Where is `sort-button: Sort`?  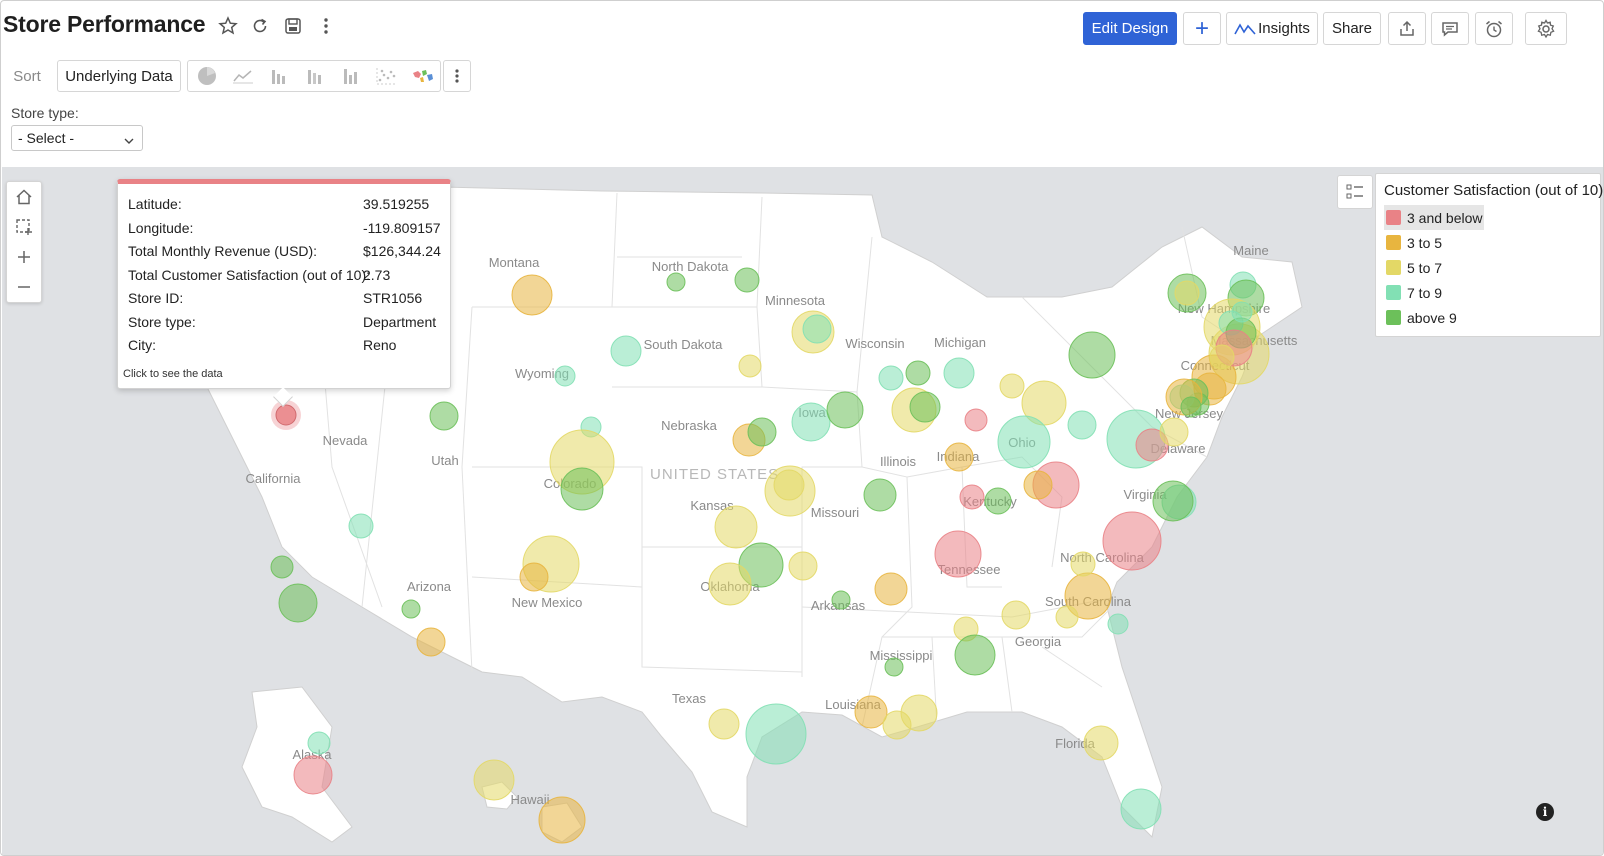
sort-button: Sort is located at coordinates (27, 76).